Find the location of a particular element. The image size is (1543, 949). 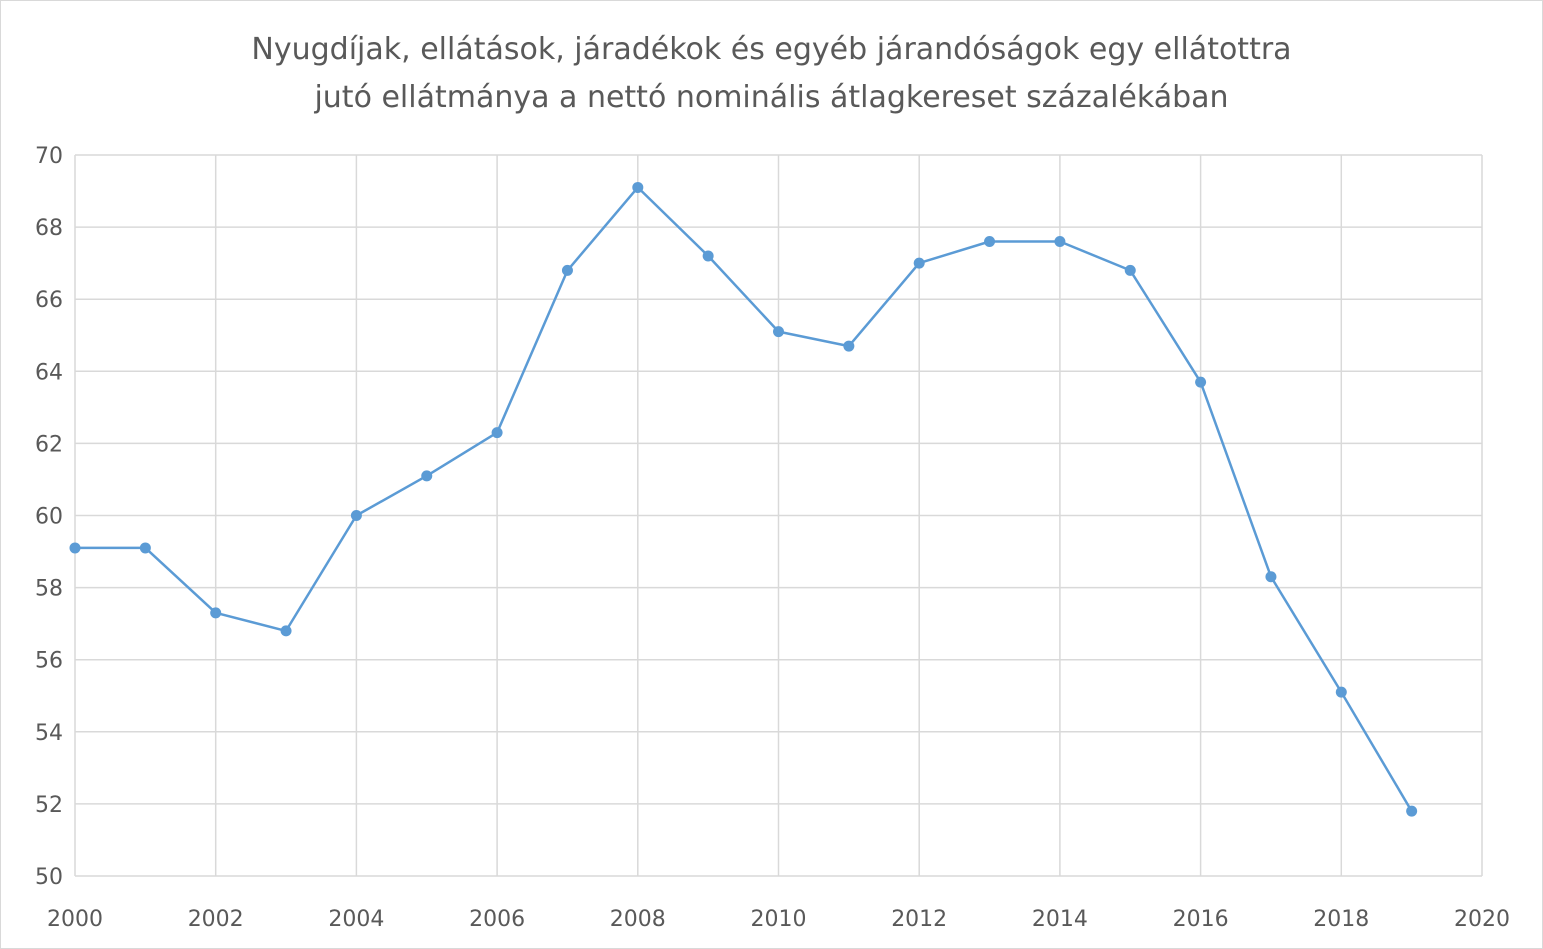

x-tick-label: 2018 is located at coordinates (1341, 919).